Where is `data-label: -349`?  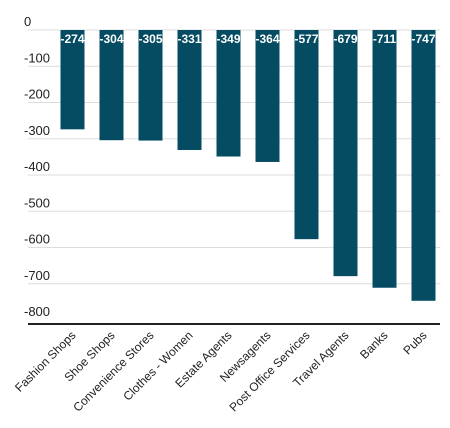 data-label: -349 is located at coordinates (228, 39).